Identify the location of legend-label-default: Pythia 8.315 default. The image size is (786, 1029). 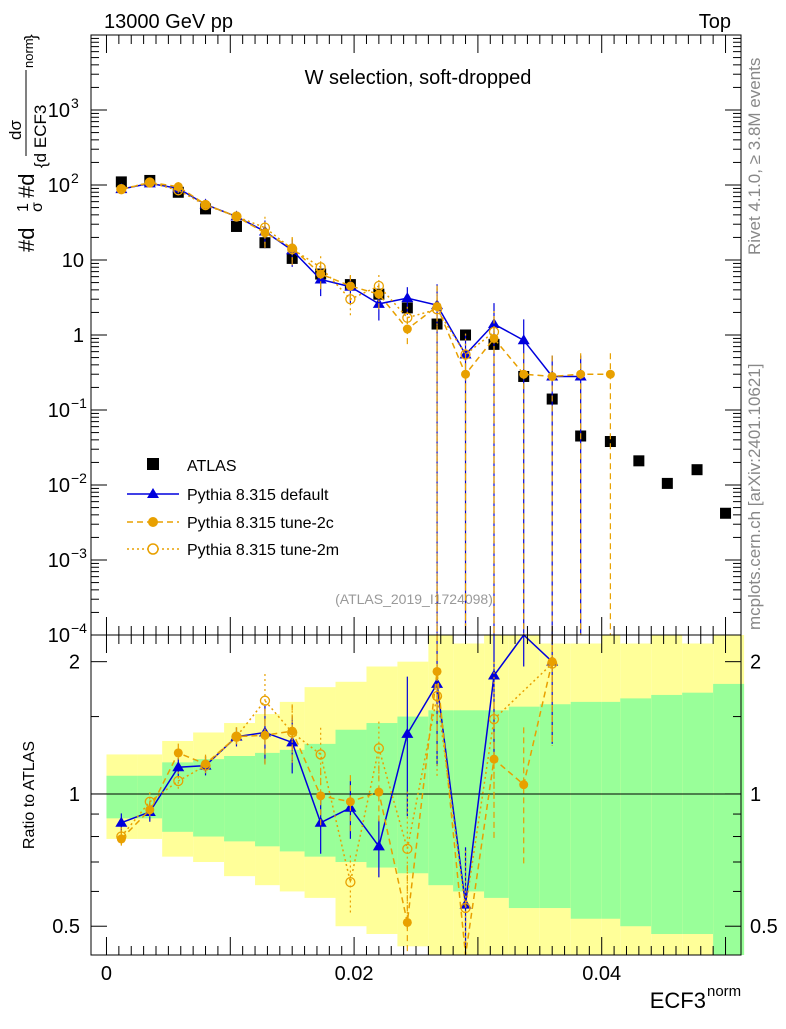
(258, 495).